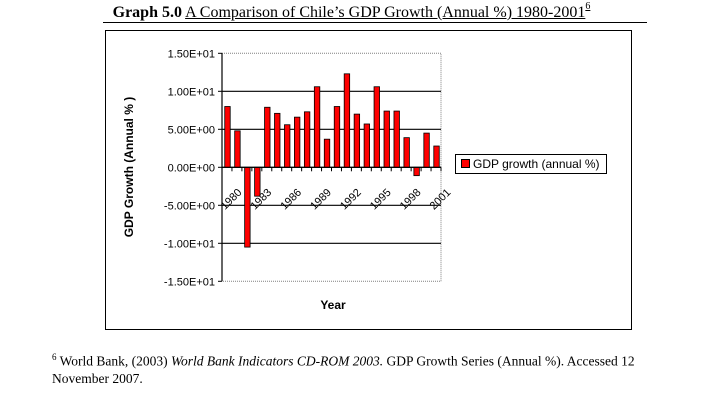 This screenshot has width=703, height=418. What do you see at coordinates (386, 139) in the screenshot?
I see `bar-1996` at bounding box center [386, 139].